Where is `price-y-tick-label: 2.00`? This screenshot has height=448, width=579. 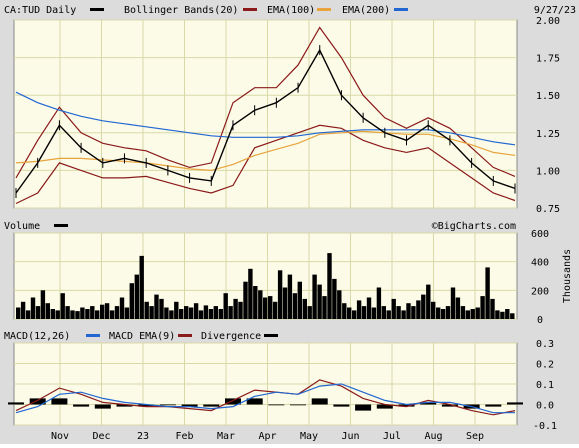
price-y-tick-label: 2.00 is located at coordinates (548, 21).